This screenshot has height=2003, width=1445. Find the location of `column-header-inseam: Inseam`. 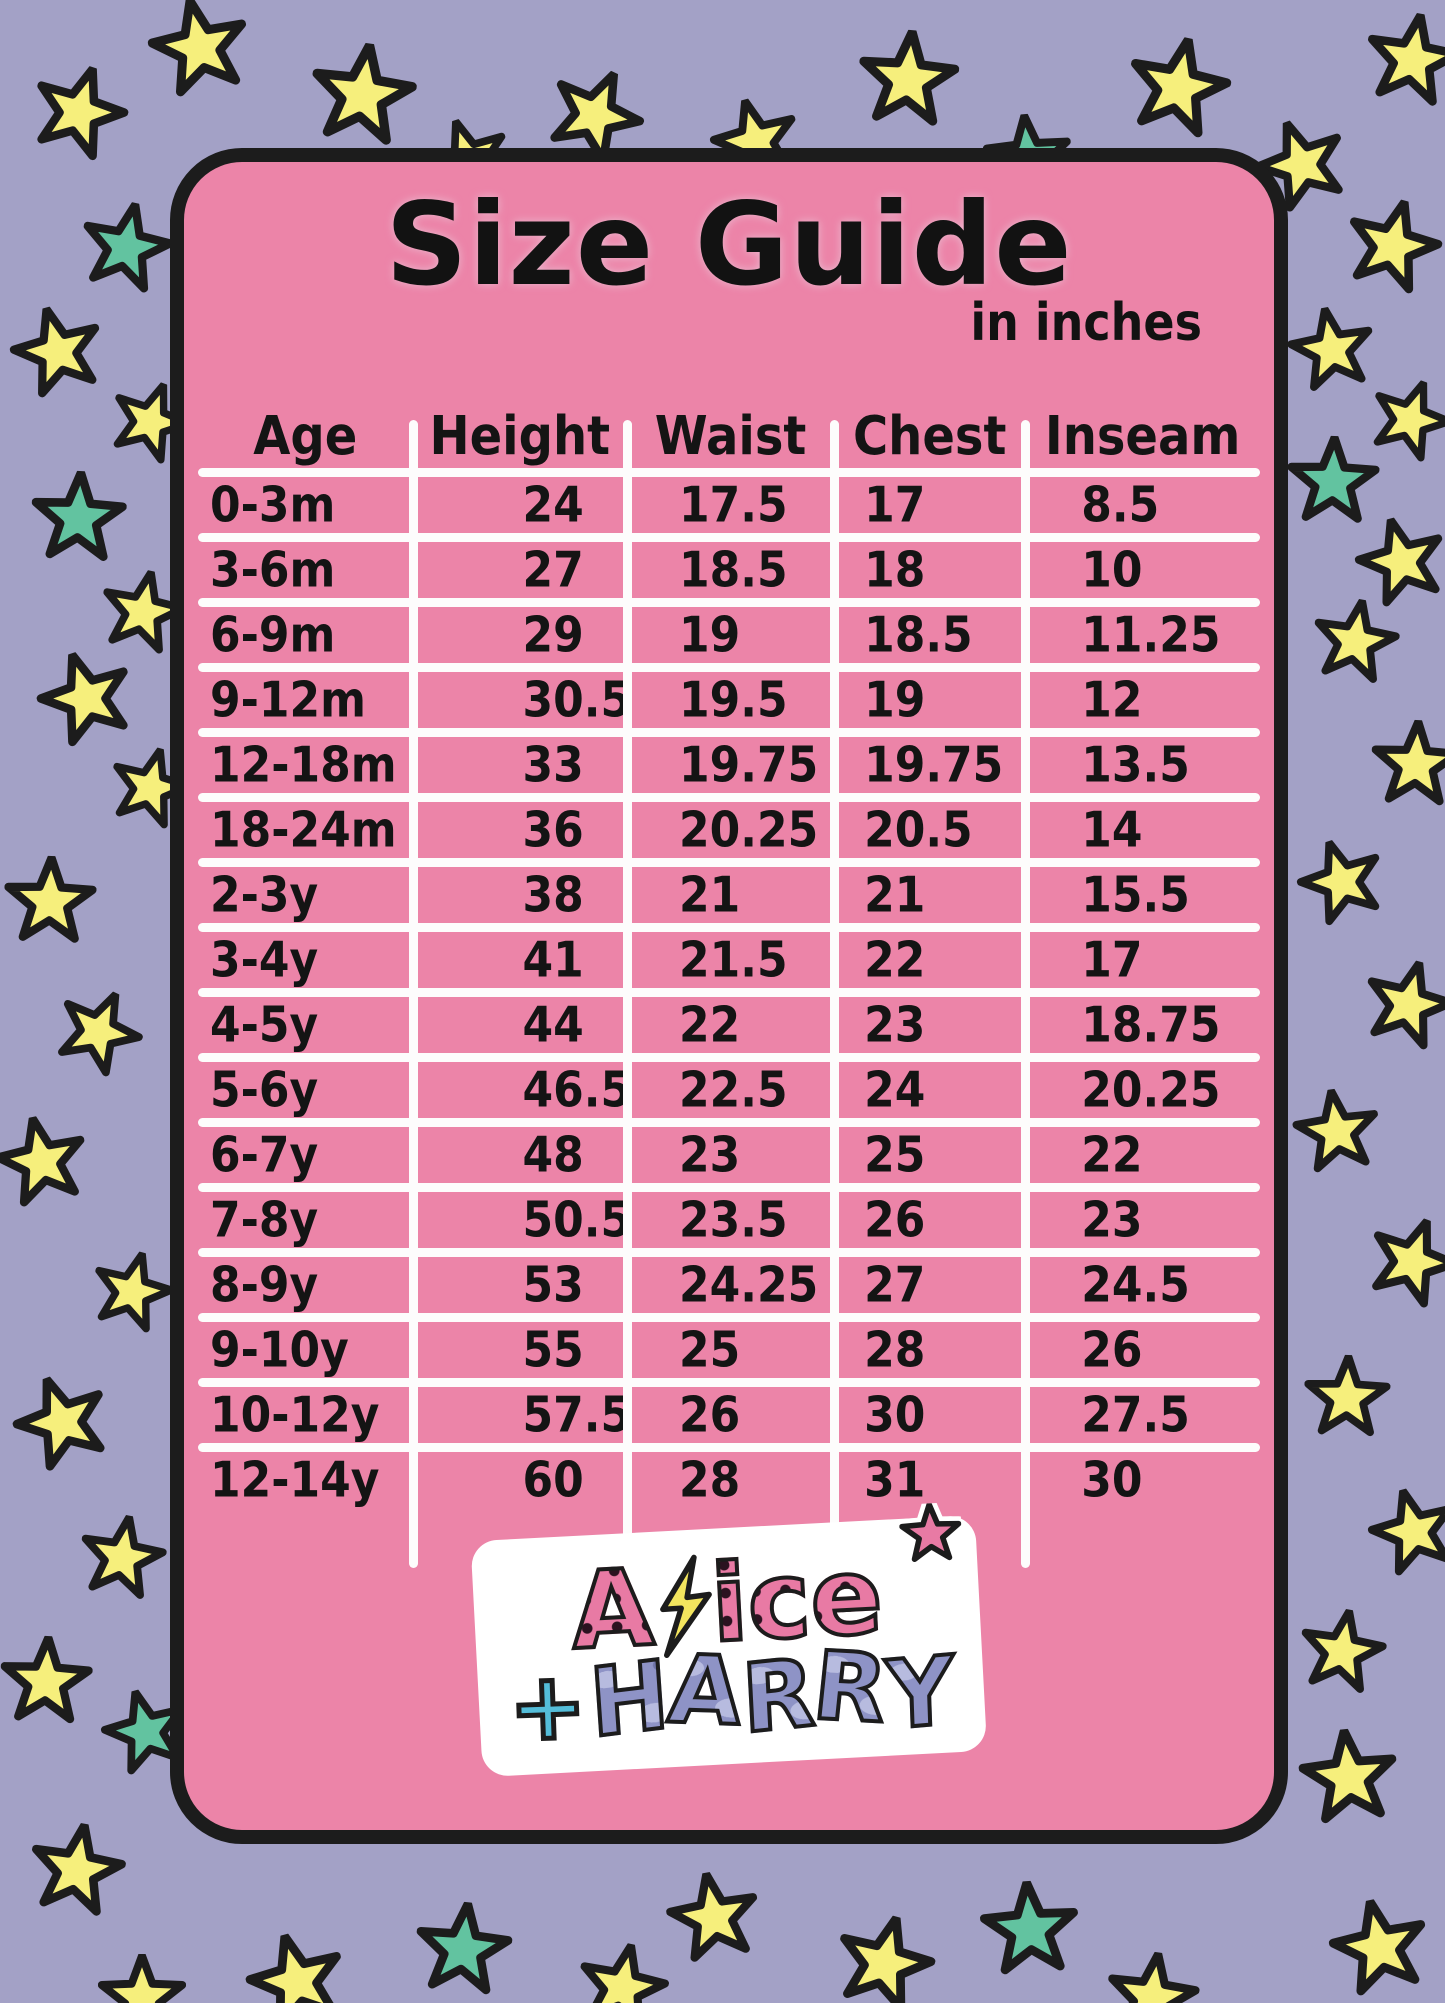

column-header-inseam: Inseam is located at coordinates (1142, 436).